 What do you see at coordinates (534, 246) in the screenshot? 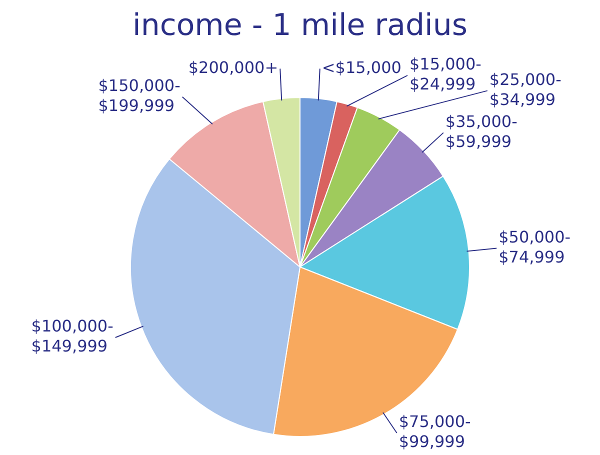
I see `slice-label: $50,000-$74,999` at bounding box center [534, 246].